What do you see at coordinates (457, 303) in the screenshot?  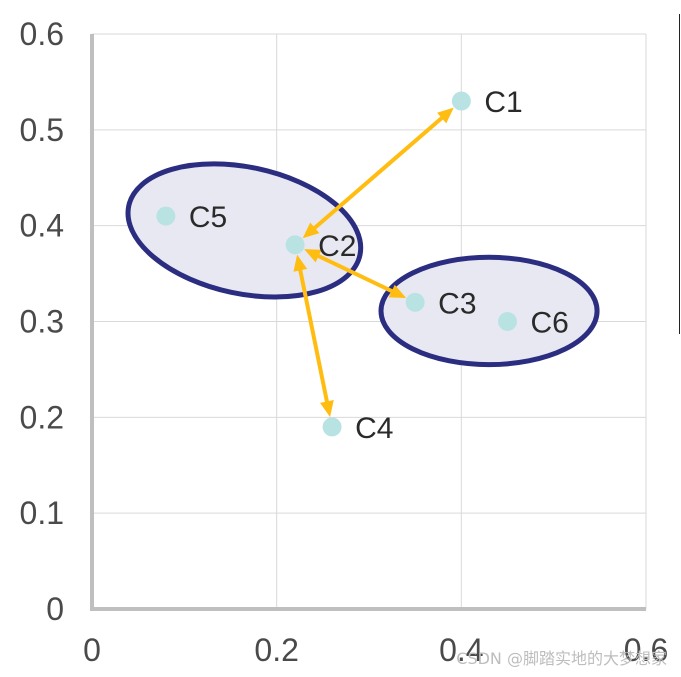 I see `point-label-c3: C3` at bounding box center [457, 303].